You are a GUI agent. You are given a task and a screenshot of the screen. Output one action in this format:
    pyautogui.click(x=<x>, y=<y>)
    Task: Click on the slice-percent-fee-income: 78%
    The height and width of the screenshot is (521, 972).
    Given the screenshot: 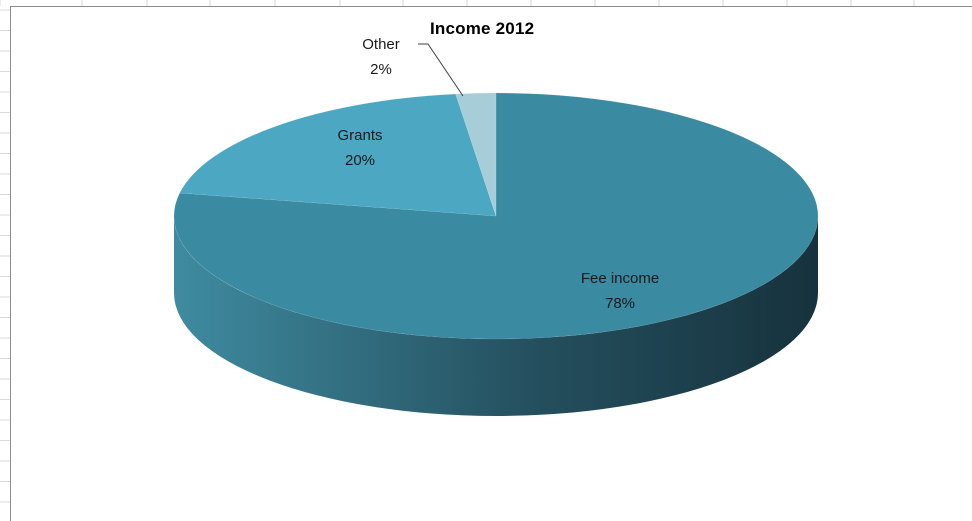 What is the action you would take?
    pyautogui.click(x=620, y=303)
    